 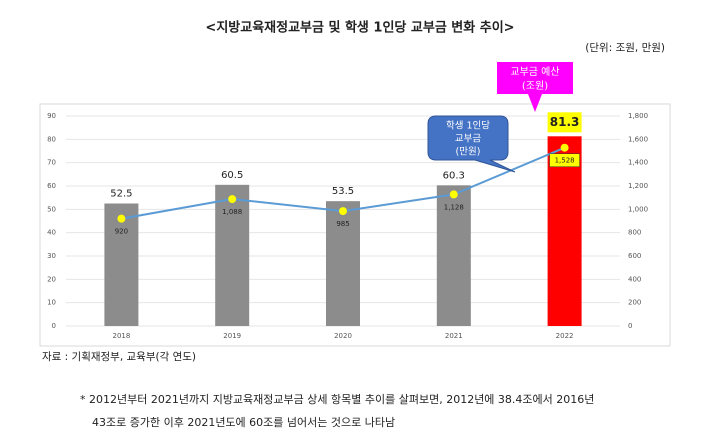 I want to click on y-tick-label: 30, so click(x=51, y=256).